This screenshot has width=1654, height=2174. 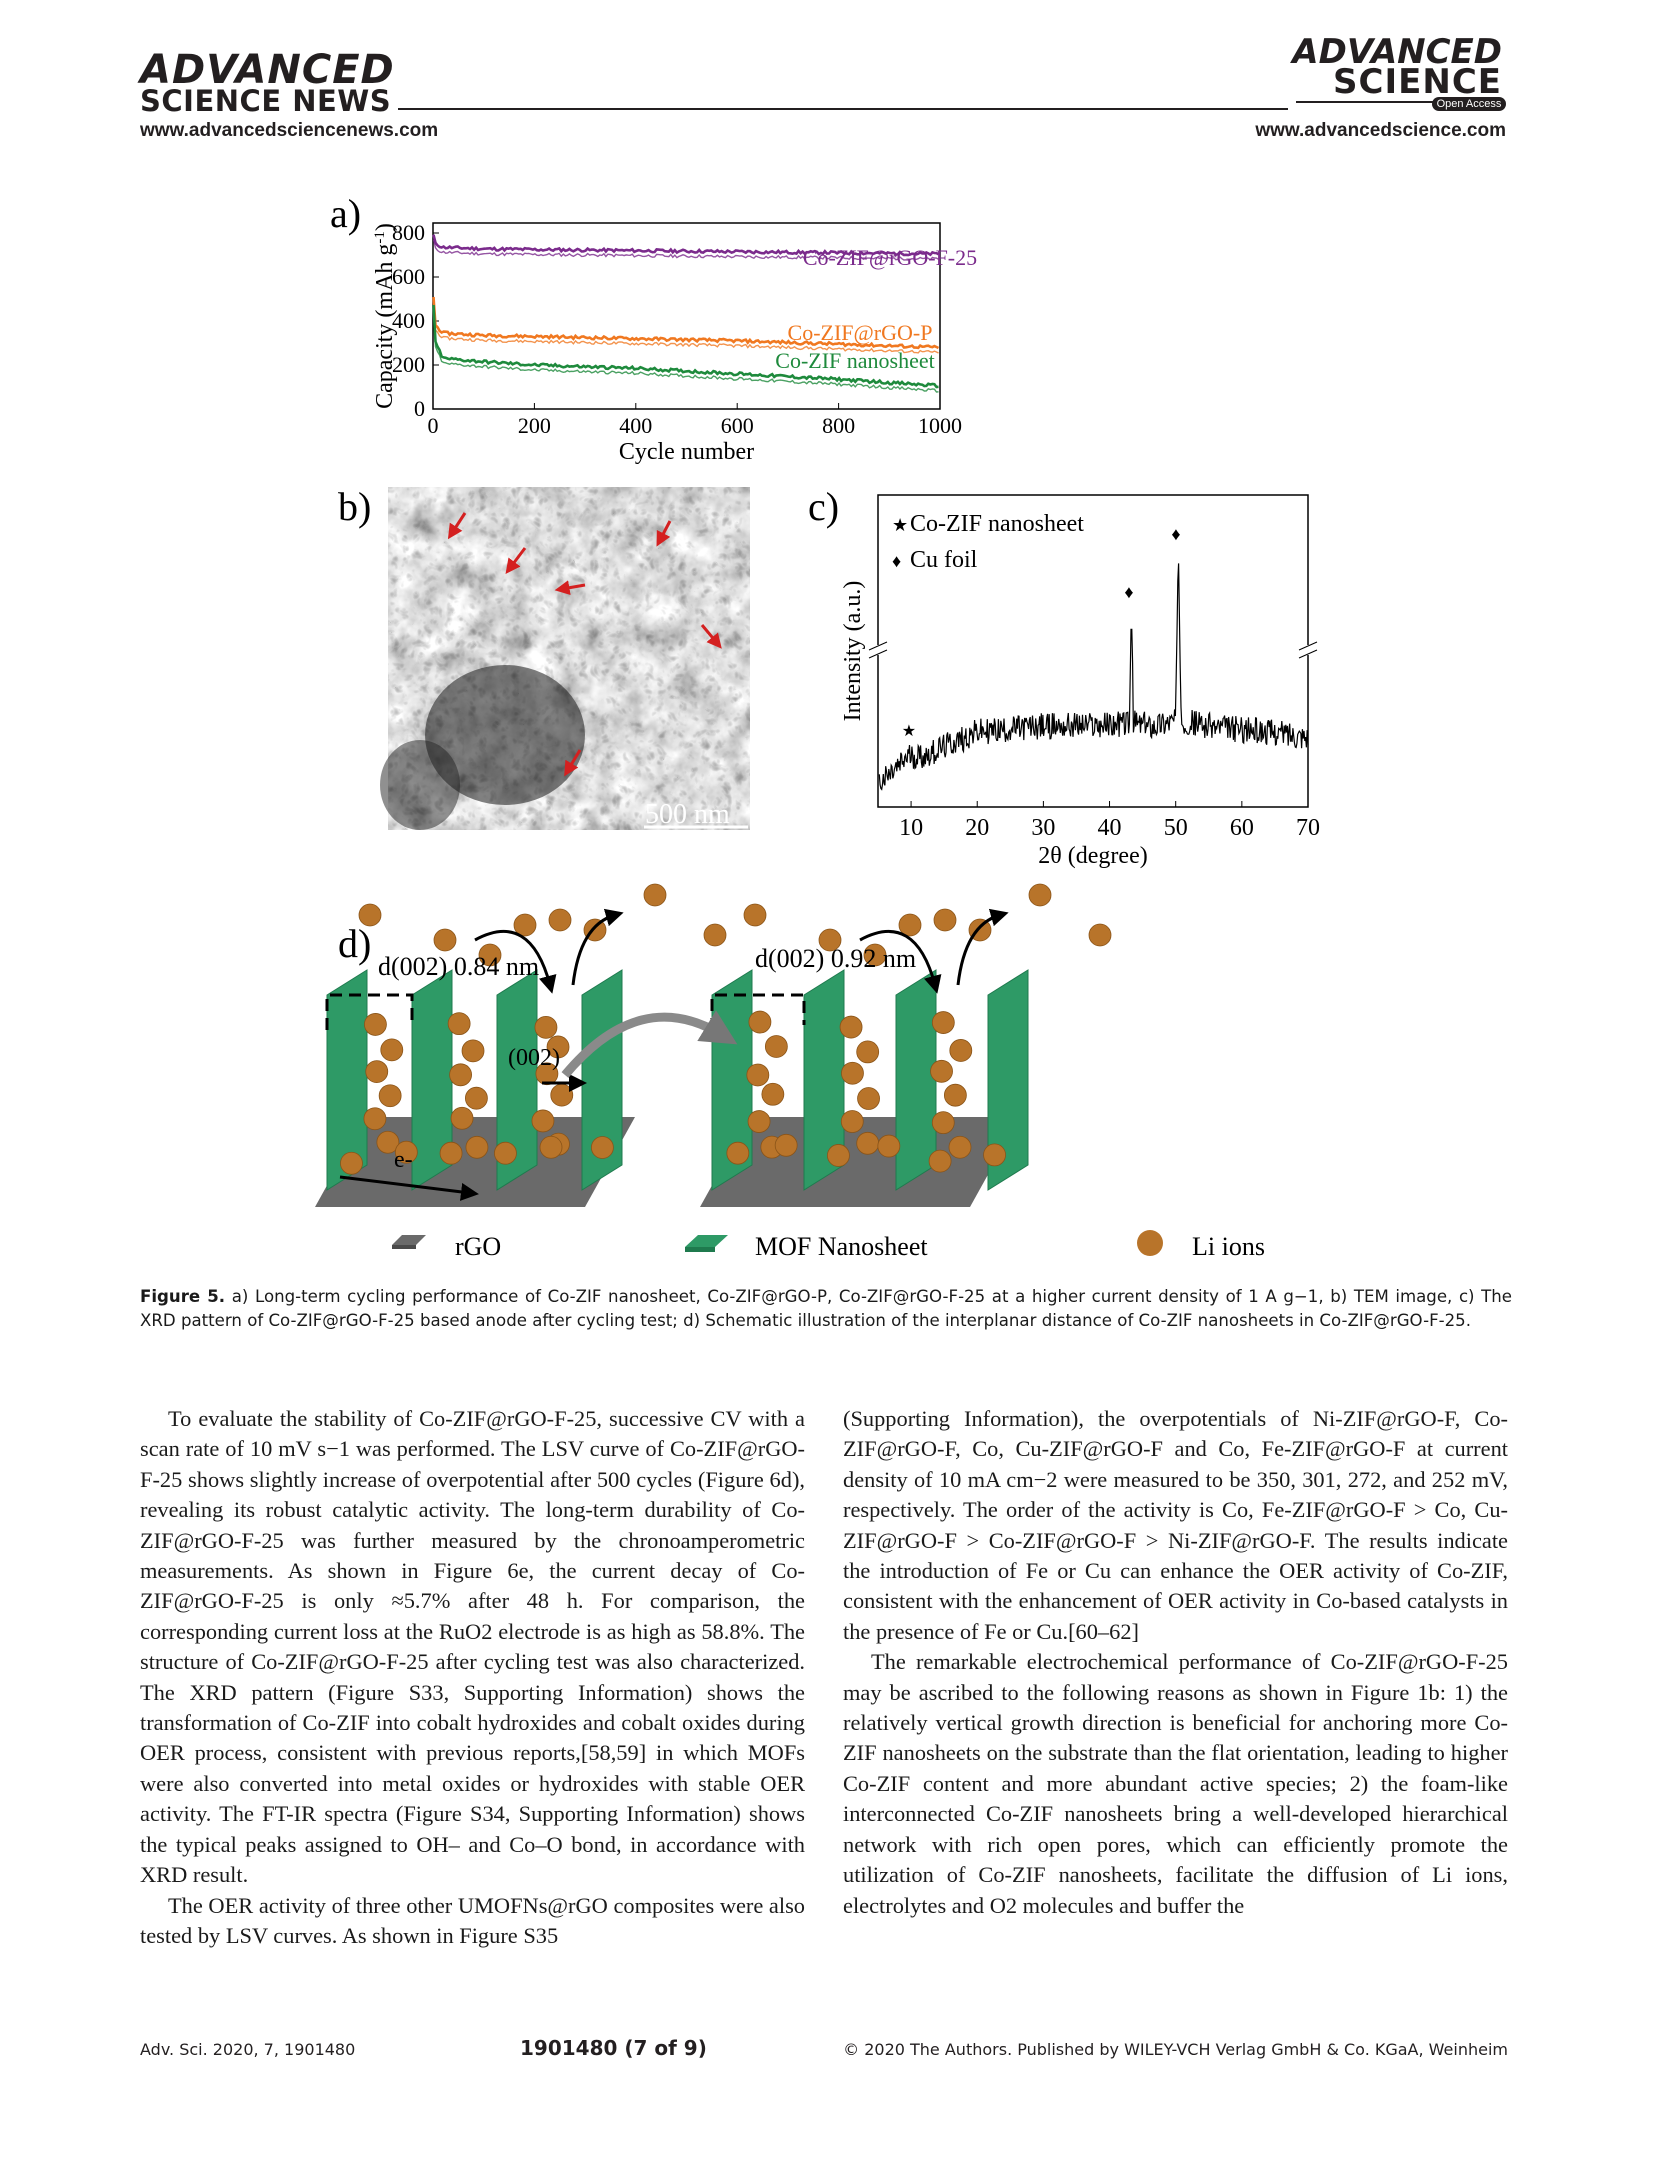 What do you see at coordinates (409, 1188) in the screenshot?
I see `electron-arrow` at bounding box center [409, 1188].